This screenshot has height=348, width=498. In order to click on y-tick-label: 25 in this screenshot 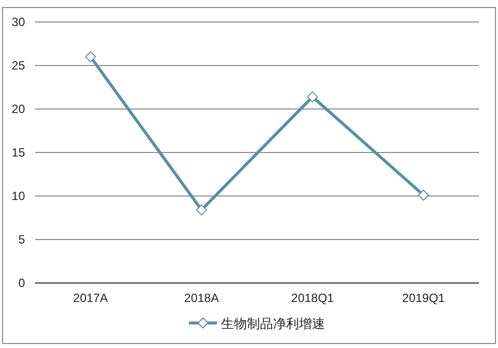, I will do `click(19, 65)`.